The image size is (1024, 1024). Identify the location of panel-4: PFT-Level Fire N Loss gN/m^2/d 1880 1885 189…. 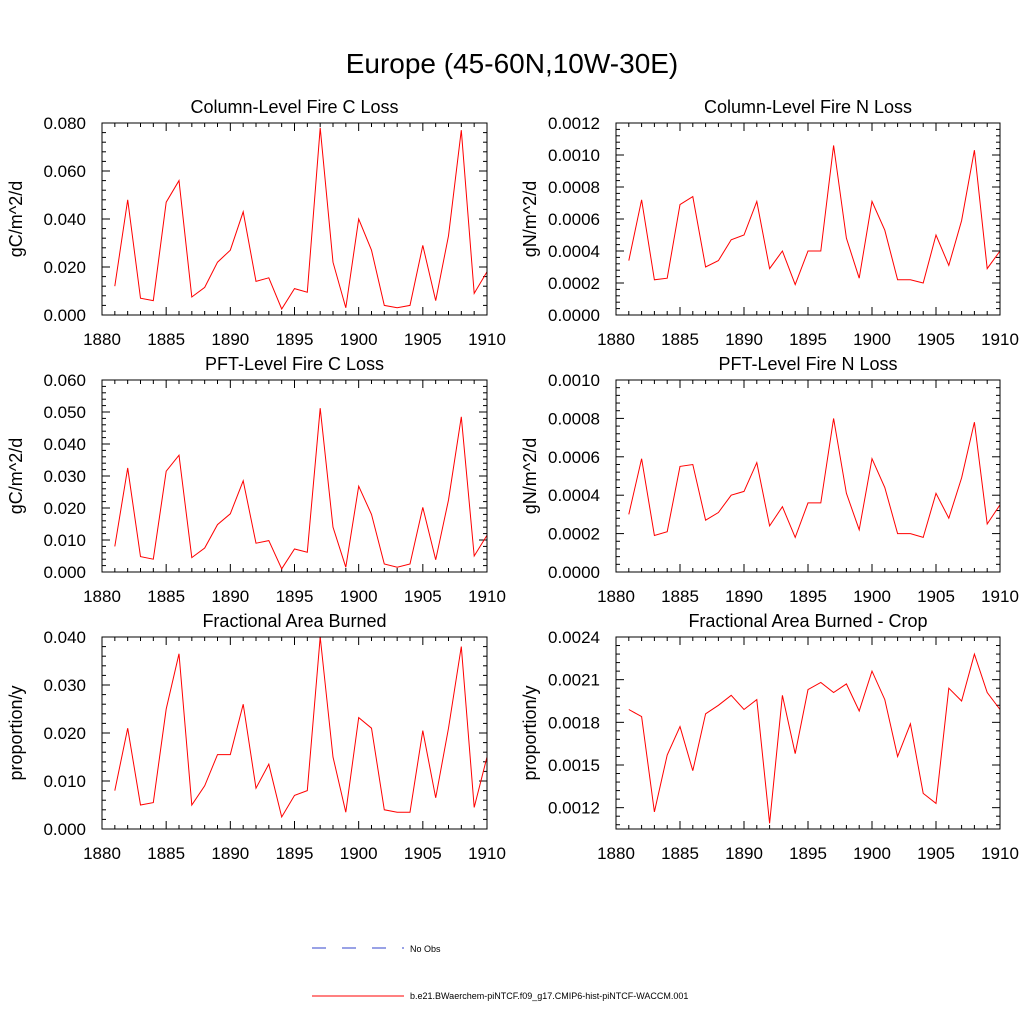
(769, 480).